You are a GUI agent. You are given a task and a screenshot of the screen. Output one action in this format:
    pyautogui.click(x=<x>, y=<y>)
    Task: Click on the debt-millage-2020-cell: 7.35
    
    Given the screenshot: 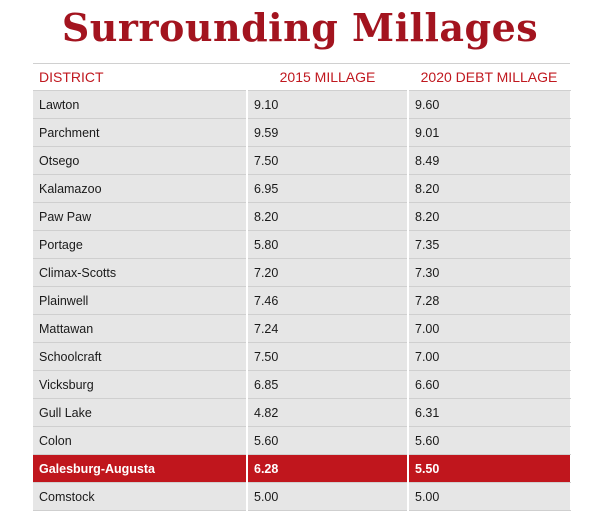 What is the action you would take?
    pyautogui.click(x=489, y=244)
    